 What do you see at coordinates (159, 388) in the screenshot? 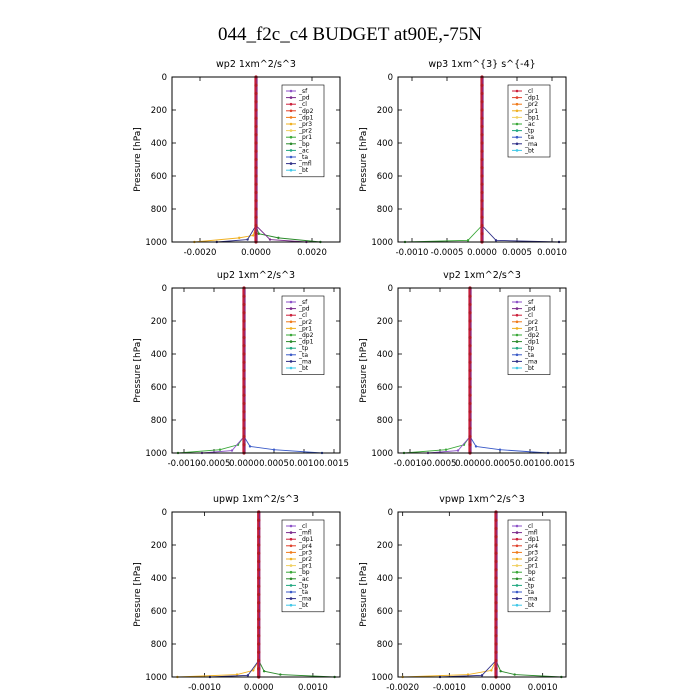
I see `y-tick-label: 600` at bounding box center [159, 388].